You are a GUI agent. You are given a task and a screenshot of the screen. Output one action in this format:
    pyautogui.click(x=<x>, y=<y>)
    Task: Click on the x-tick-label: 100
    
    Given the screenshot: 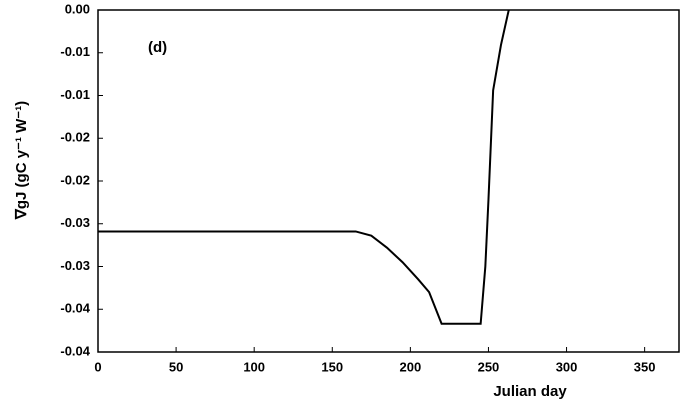 What is the action you would take?
    pyautogui.click(x=254, y=366)
    